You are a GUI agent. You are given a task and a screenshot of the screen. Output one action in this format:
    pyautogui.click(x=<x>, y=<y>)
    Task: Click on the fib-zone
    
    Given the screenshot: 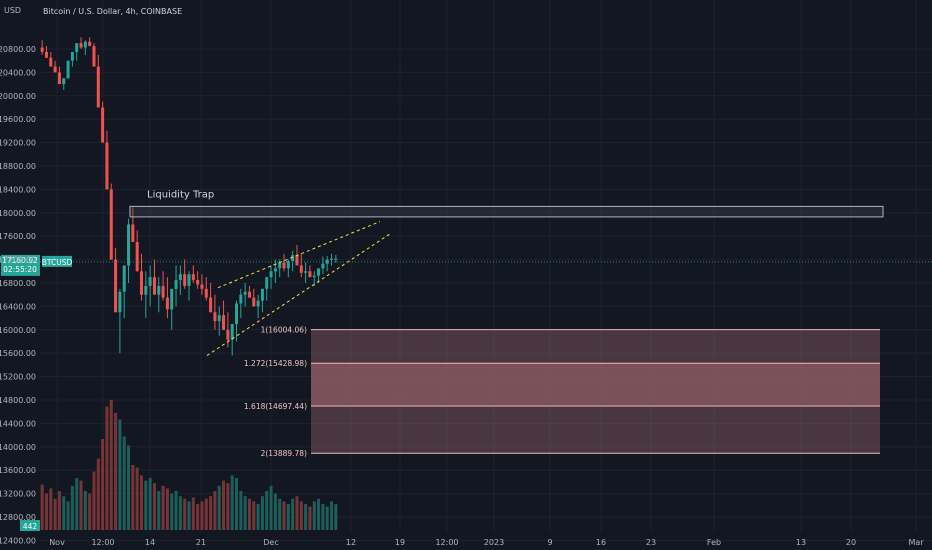 What is the action you would take?
    pyautogui.click(x=595, y=384)
    